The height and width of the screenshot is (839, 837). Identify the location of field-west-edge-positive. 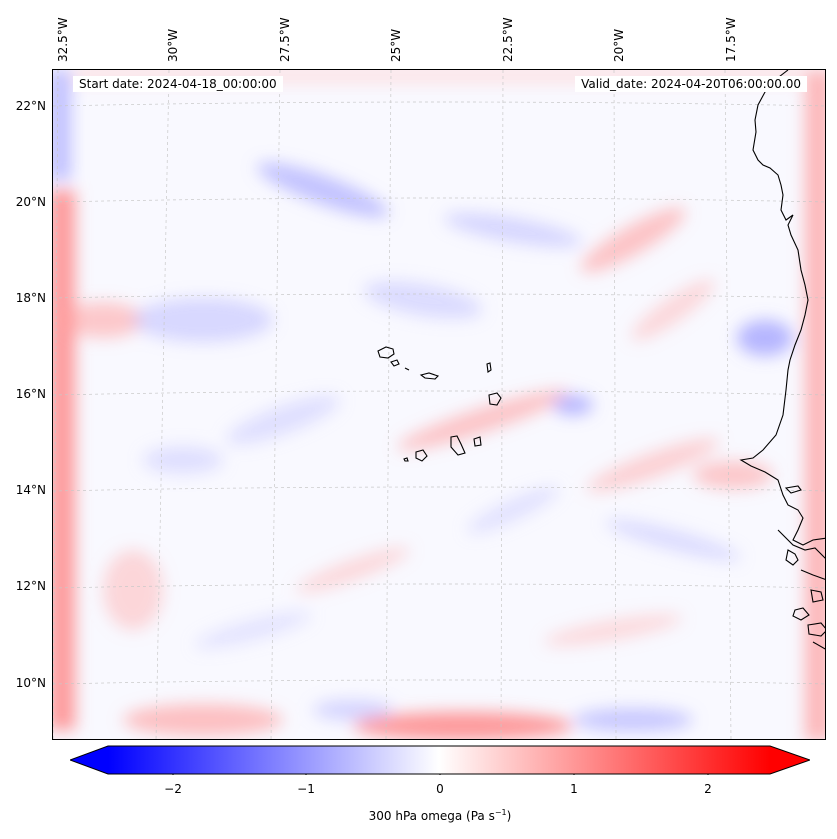
(64, 460).